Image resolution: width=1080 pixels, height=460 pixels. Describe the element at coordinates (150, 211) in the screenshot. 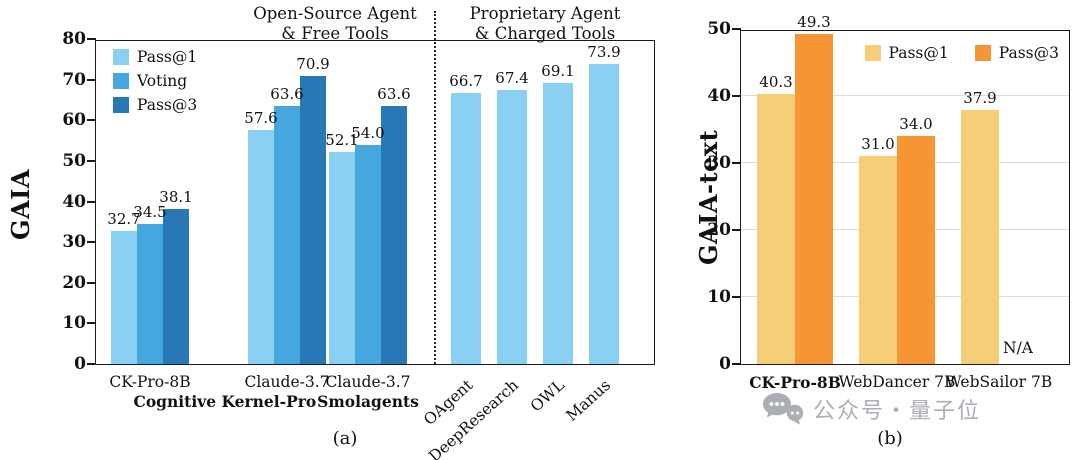

I see `bar-value-label: 34.5` at that location.